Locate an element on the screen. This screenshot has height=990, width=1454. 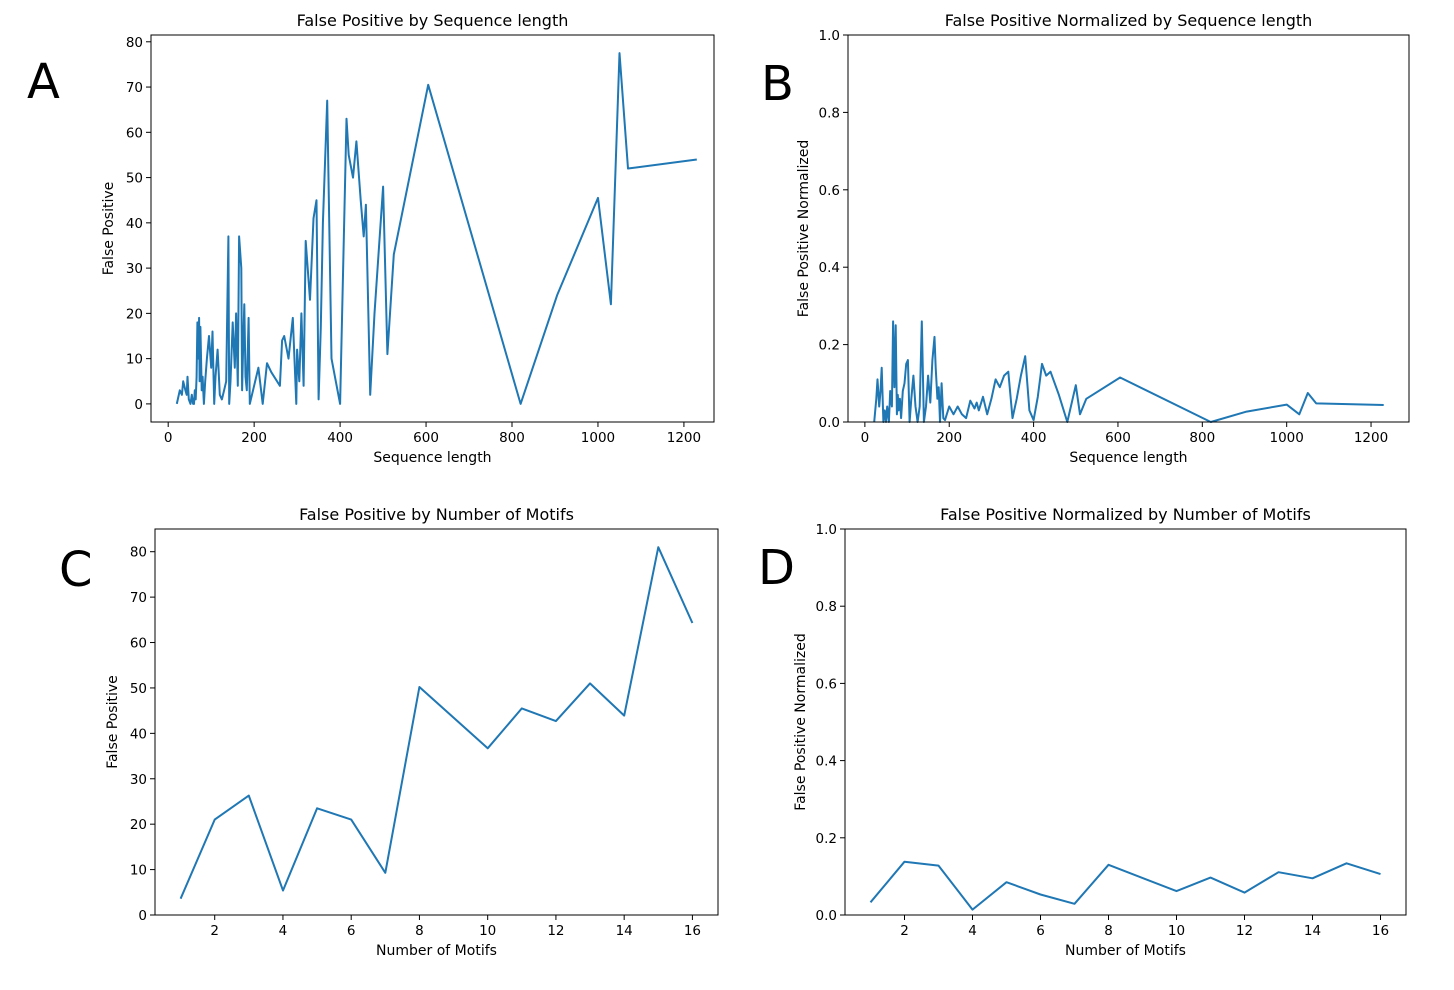
y-tick-label: 1.0 is located at coordinates (826, 530).